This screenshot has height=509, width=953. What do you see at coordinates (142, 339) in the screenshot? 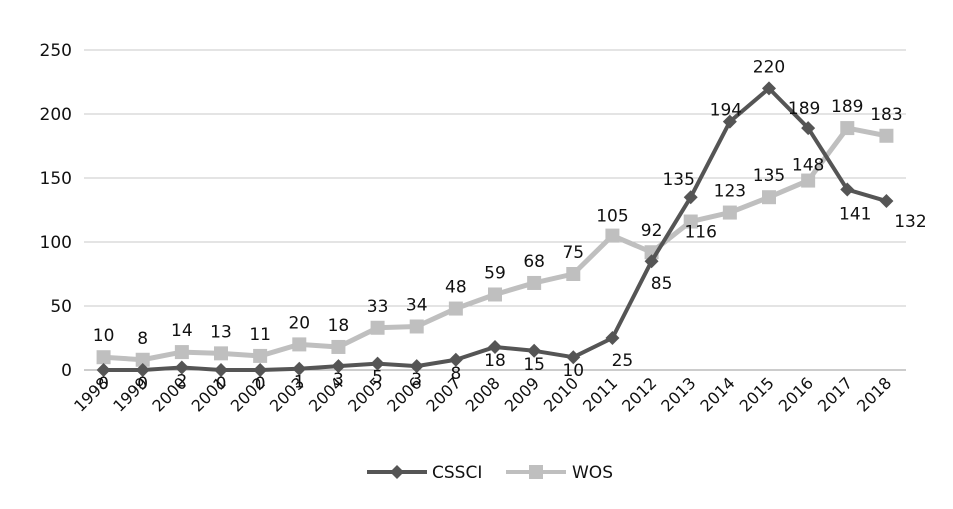
I see `data-label-wos: 8` at bounding box center [142, 339].